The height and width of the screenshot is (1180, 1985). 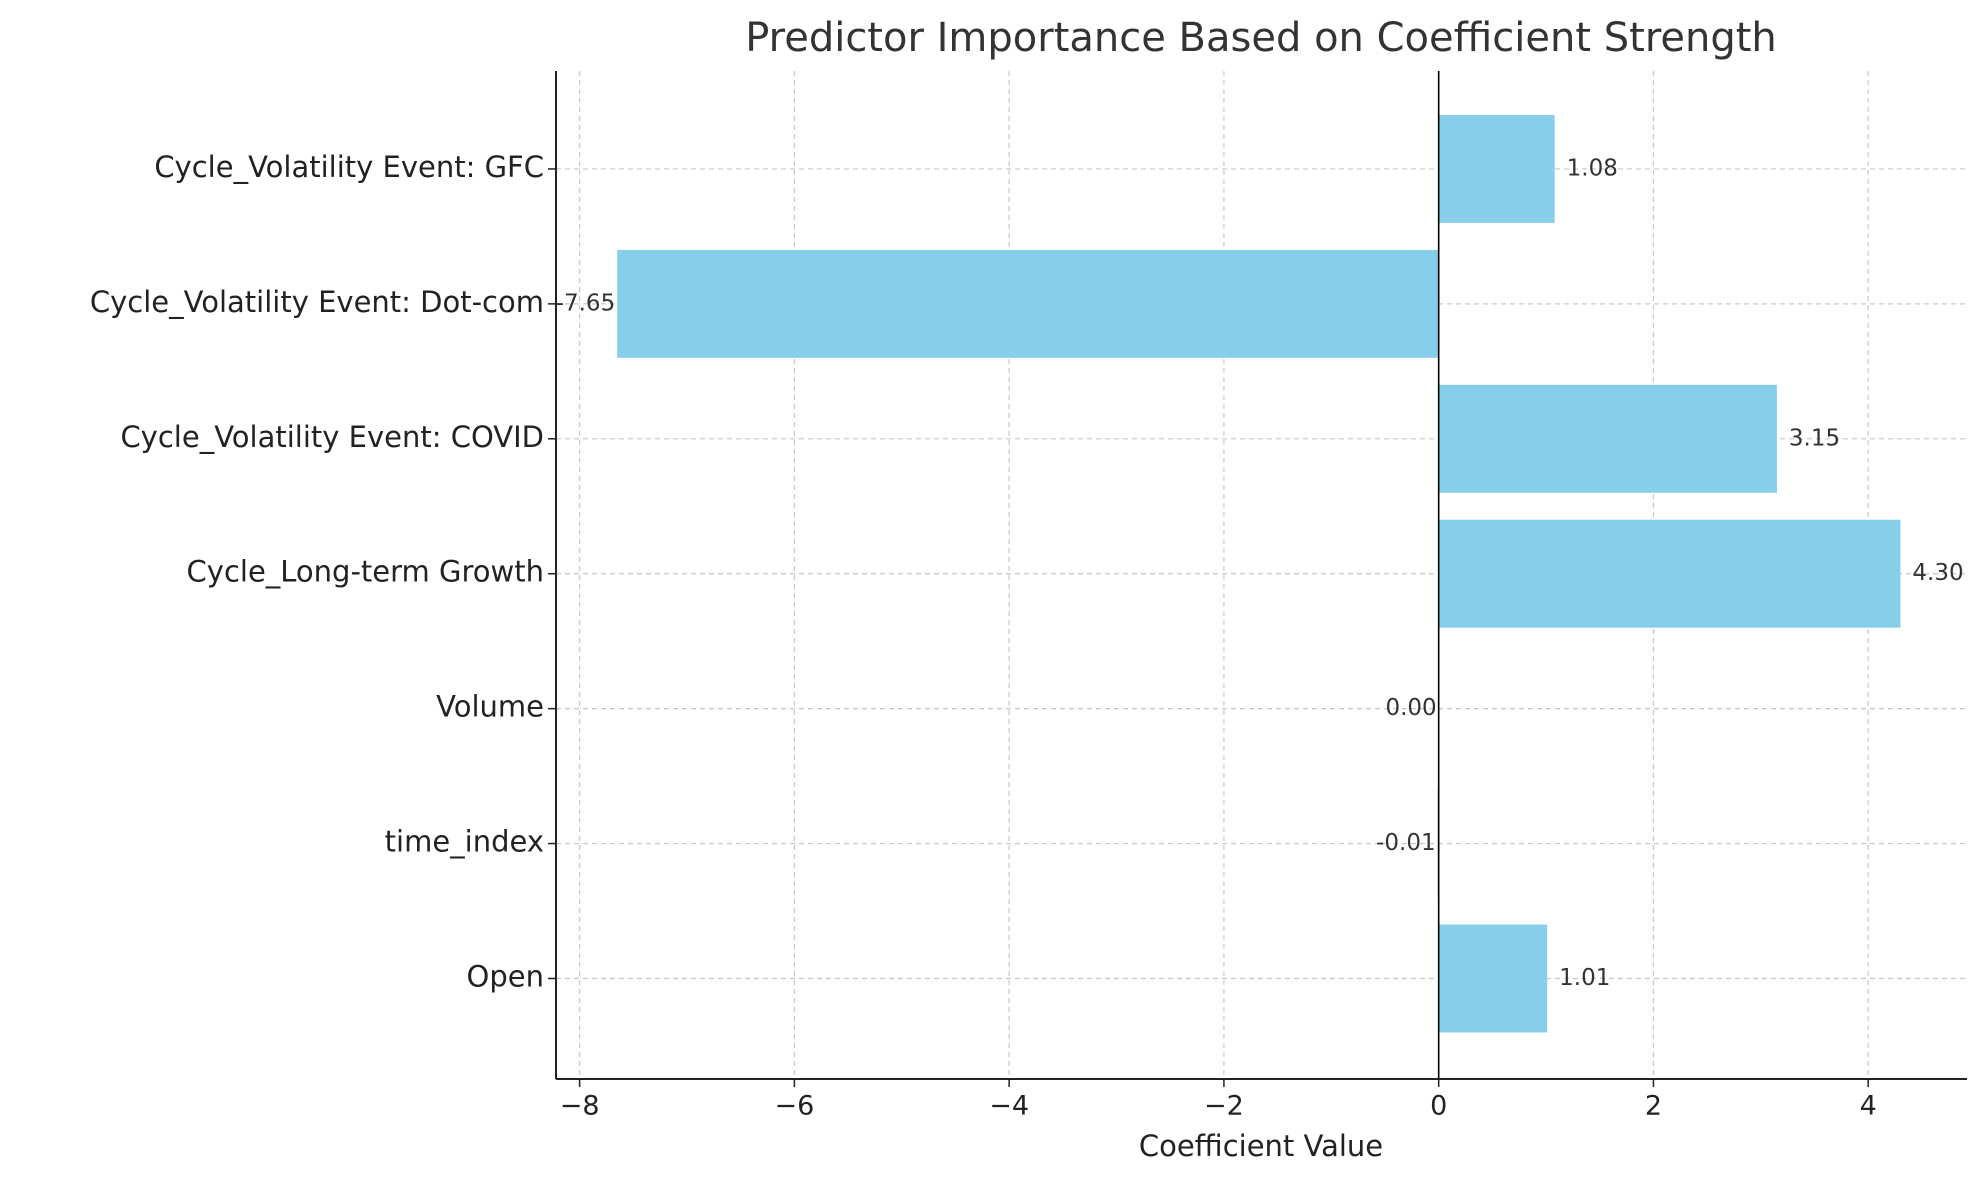 What do you see at coordinates (349, 167) in the screenshot?
I see `y-tick-label: Cycle_Volatility Event: GFC` at bounding box center [349, 167].